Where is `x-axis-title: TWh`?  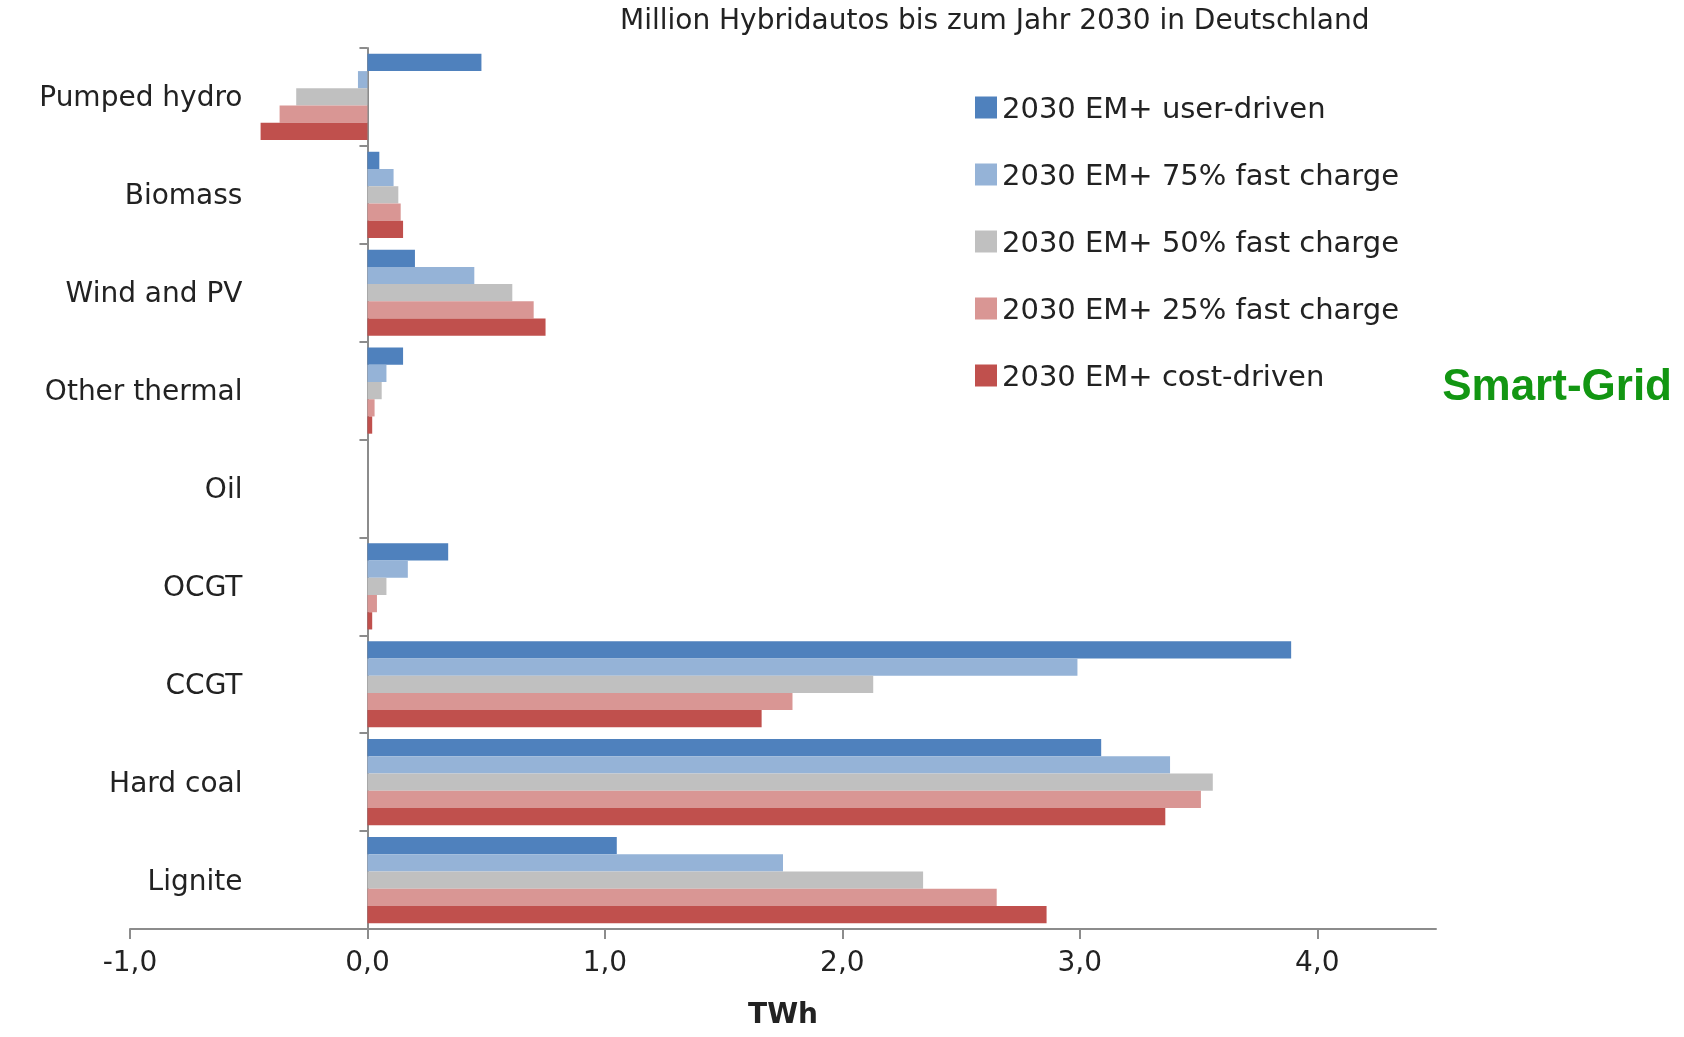 x-axis-title: TWh is located at coordinates (783, 1013).